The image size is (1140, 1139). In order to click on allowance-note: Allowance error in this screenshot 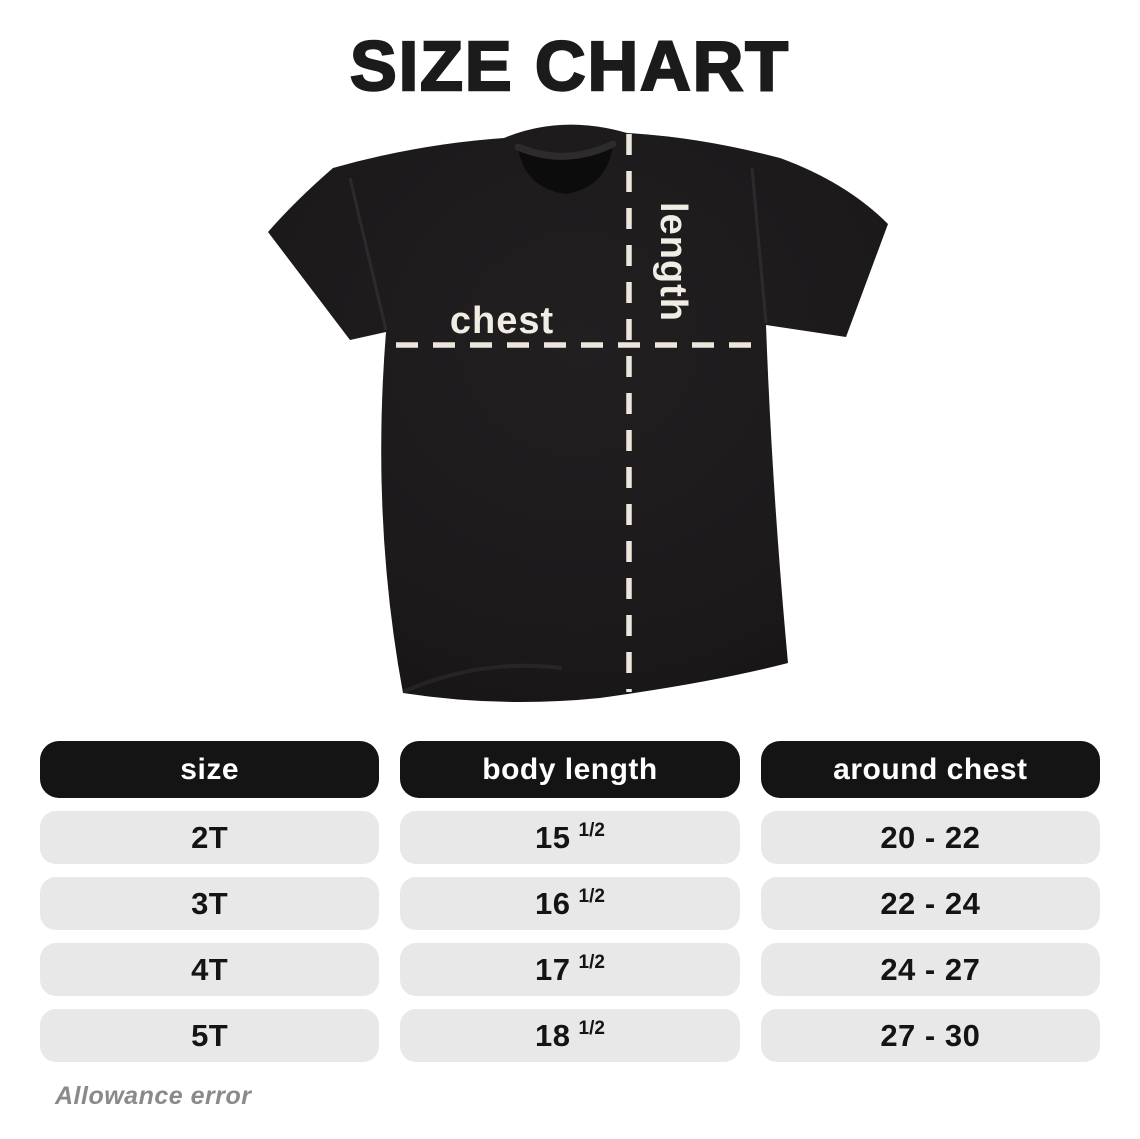, I will do `click(153, 1096)`.